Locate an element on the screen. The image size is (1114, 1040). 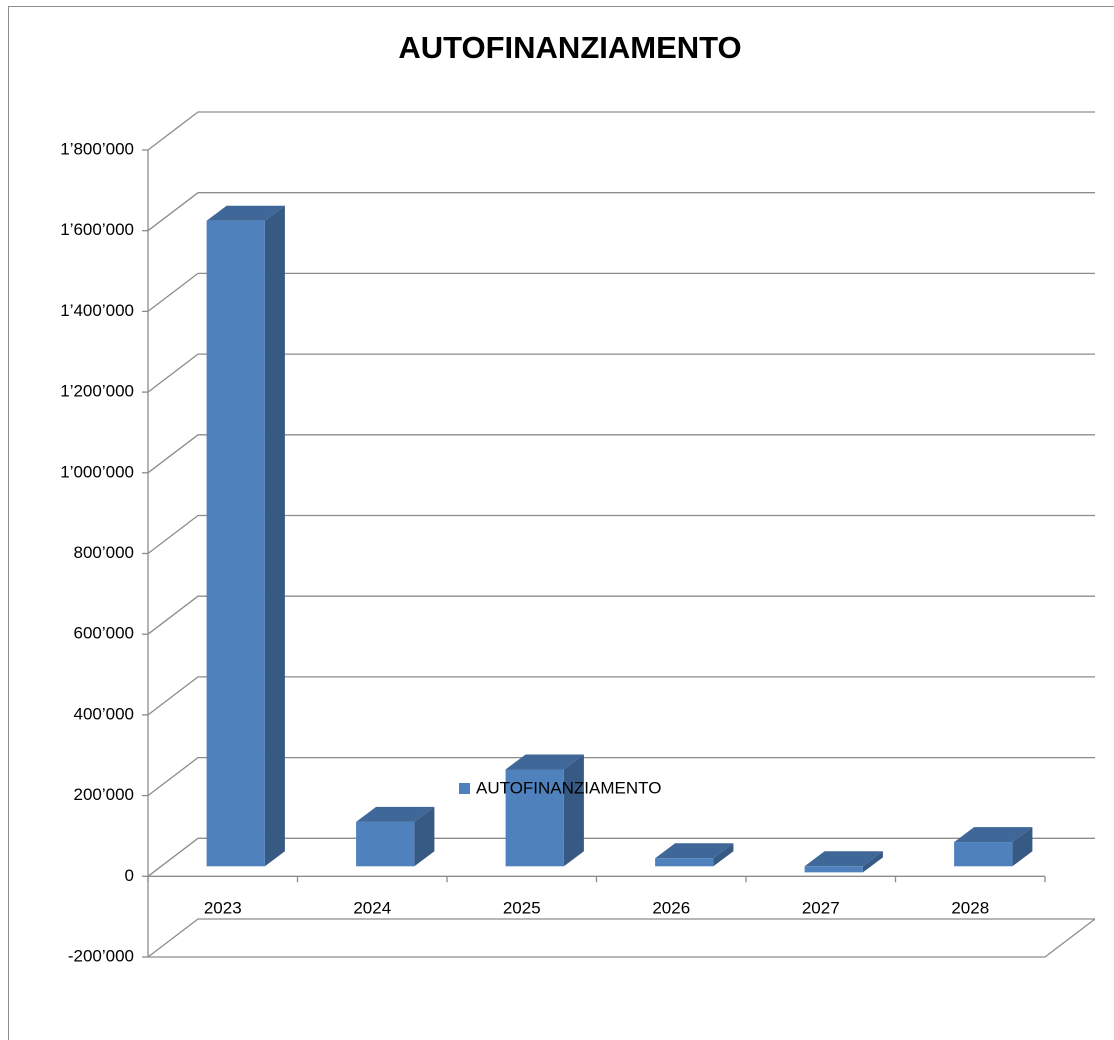
x-tick-label: 2024 is located at coordinates (372, 907).